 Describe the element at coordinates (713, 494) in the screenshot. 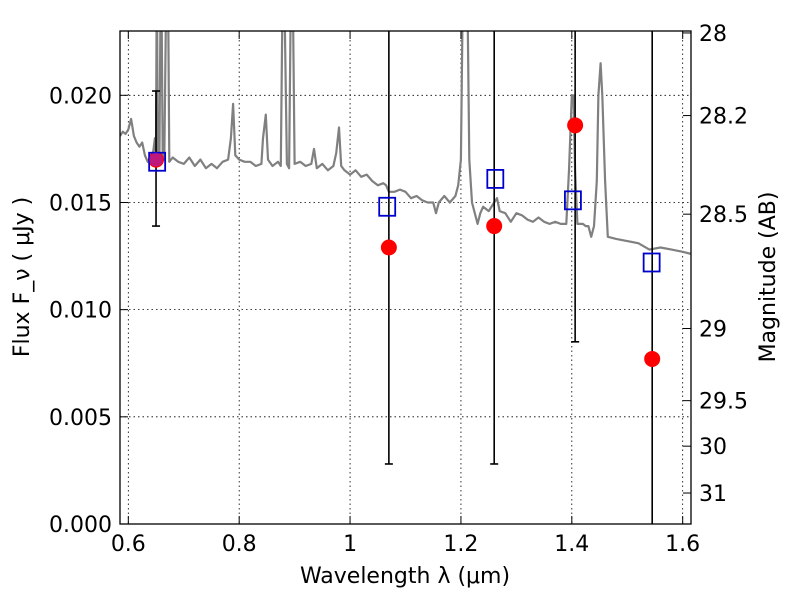

I see `y-right-tick-label: 31` at that location.